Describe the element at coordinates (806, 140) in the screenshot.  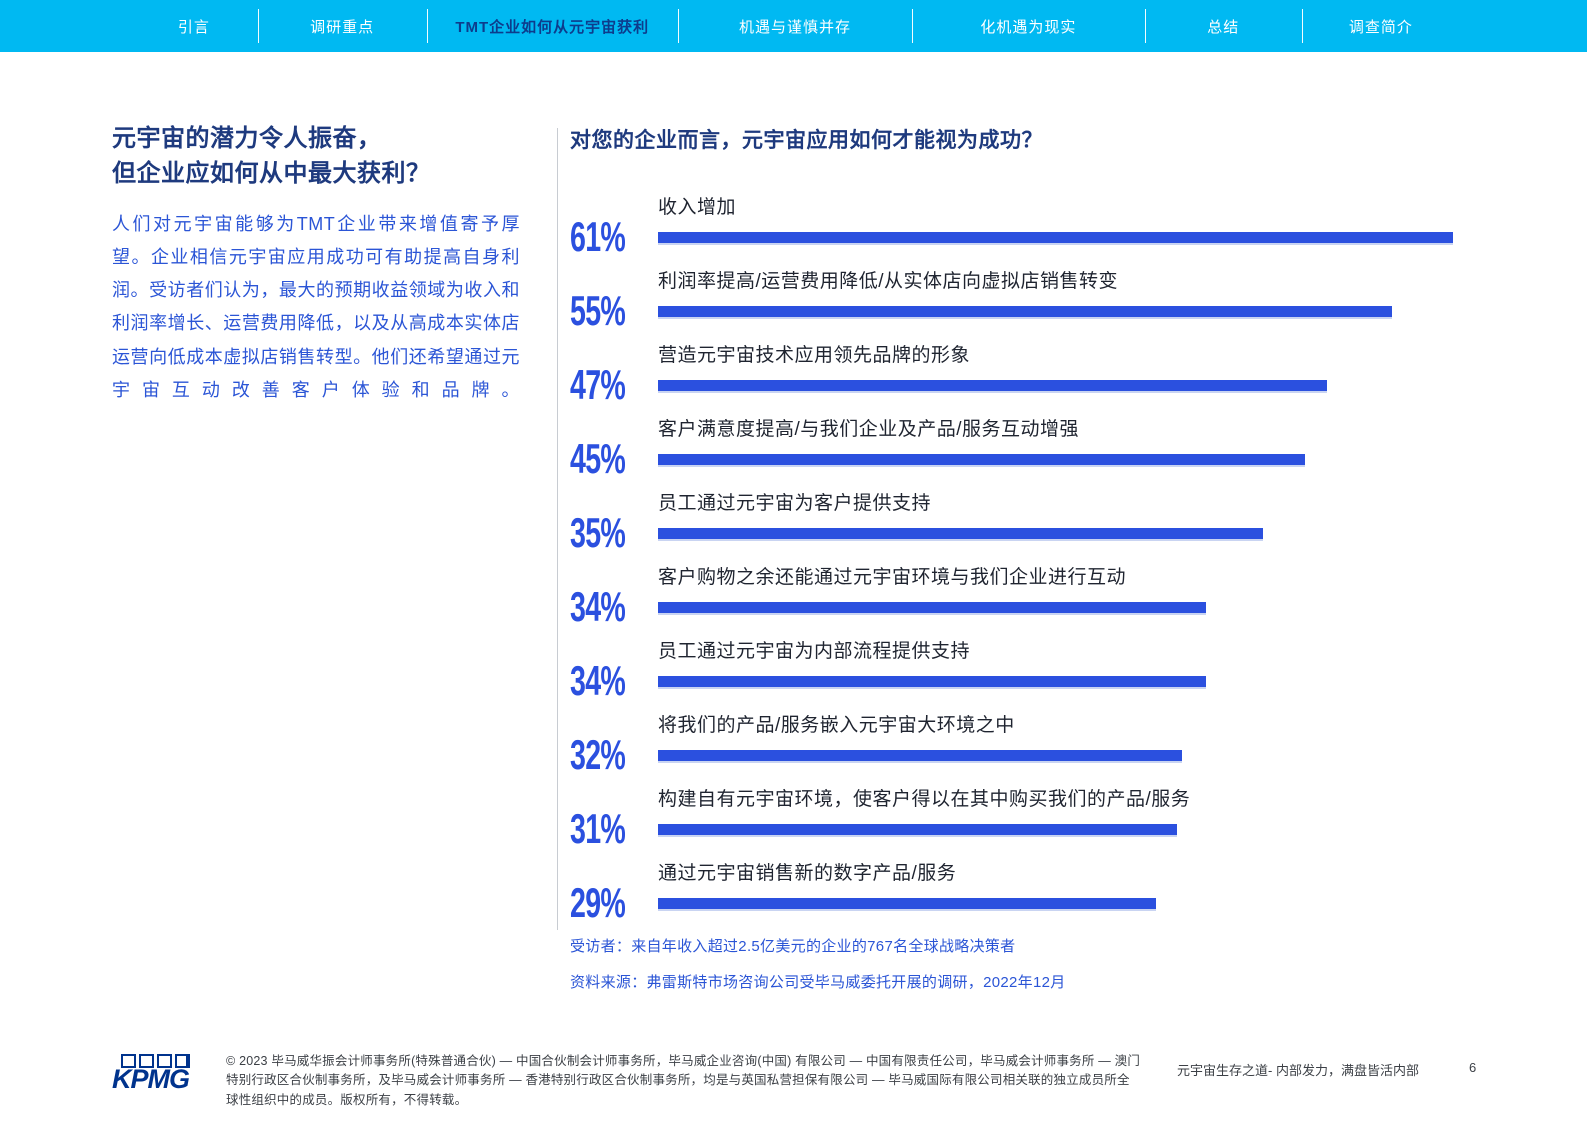
I see `chart-title: 对您的企业而言，元宇宙应用如何才能视为成功？` at that location.